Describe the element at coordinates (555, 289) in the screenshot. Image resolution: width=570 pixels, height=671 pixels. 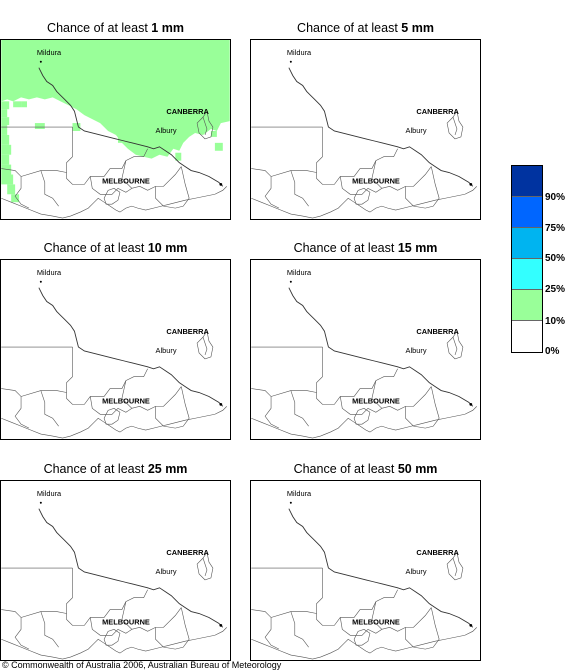
I see `legend-label-25: 25%` at that location.